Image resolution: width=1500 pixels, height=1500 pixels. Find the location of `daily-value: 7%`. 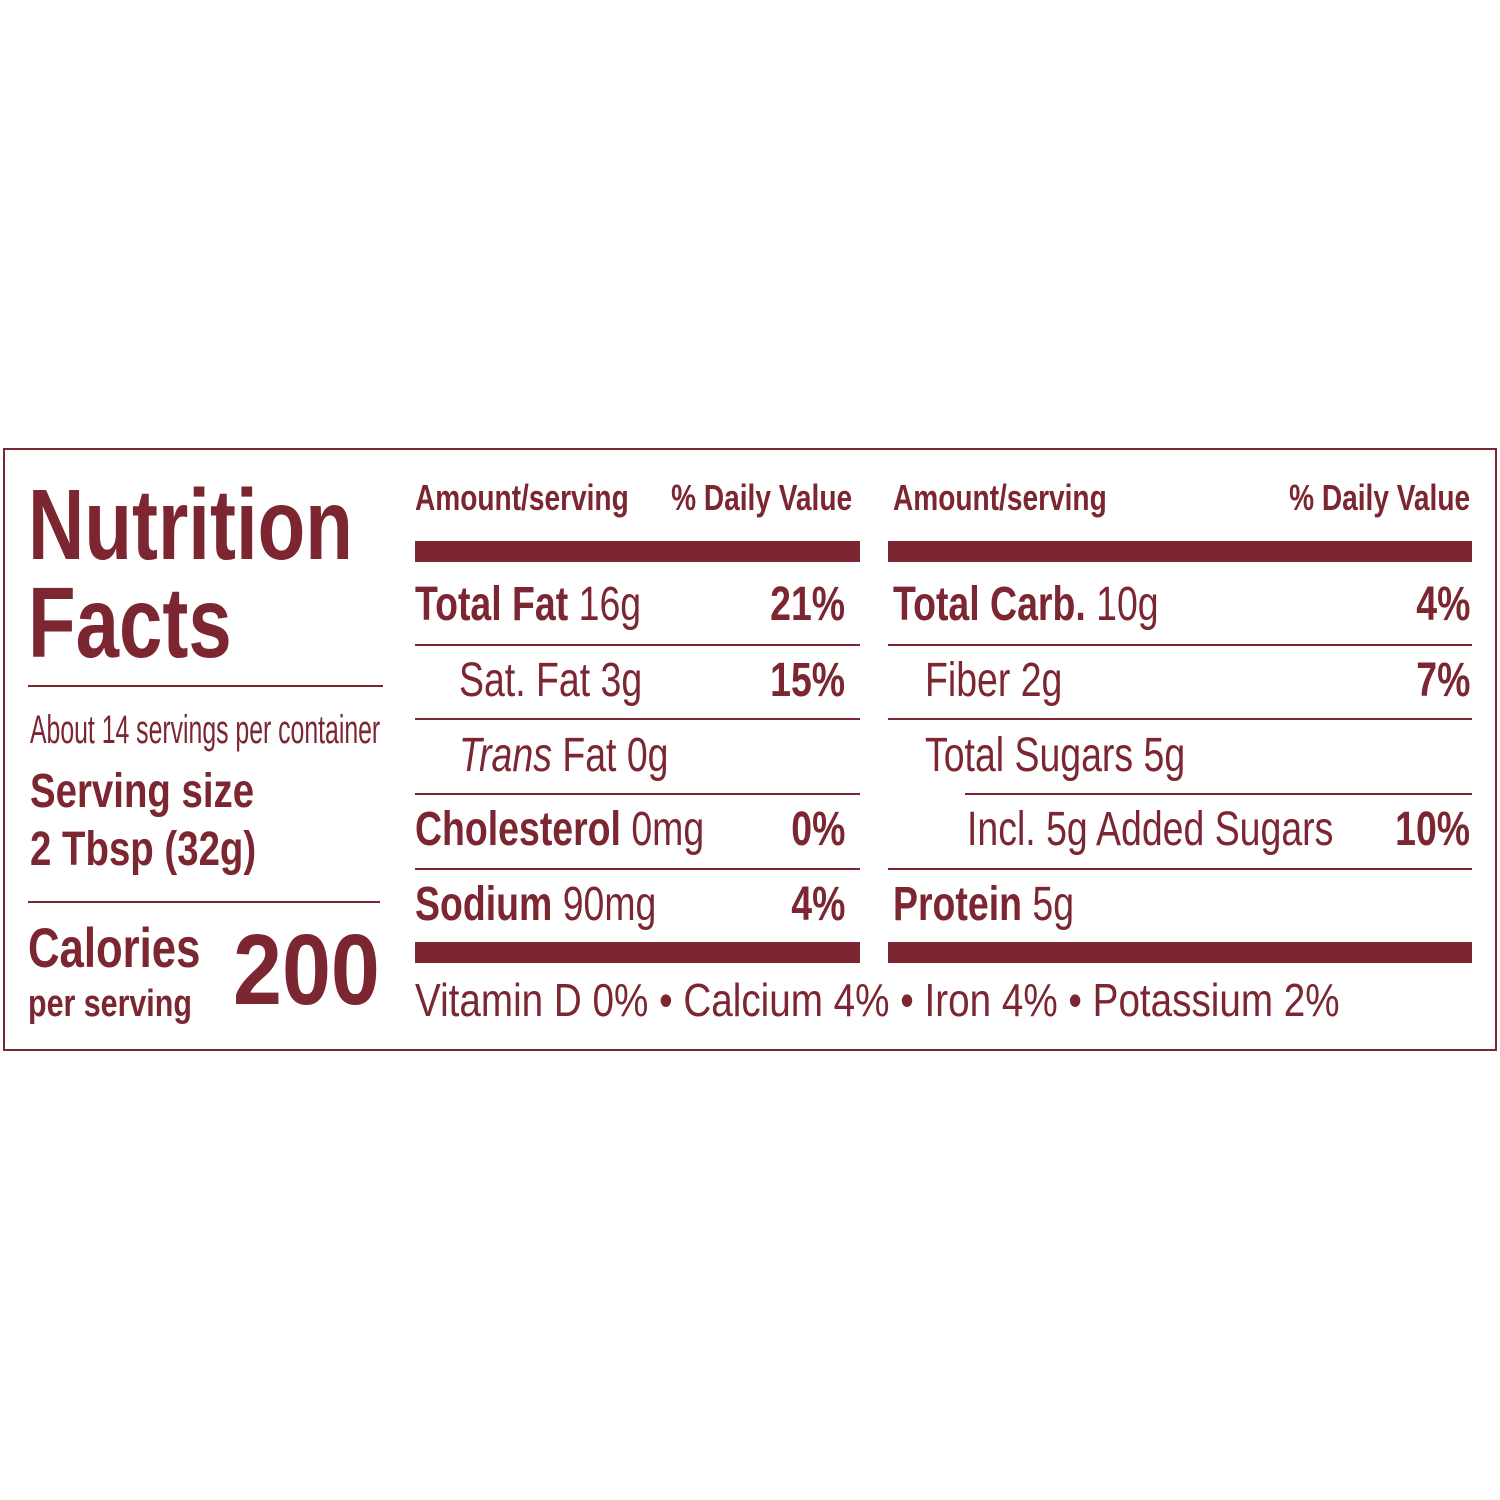

daily-value: 7% is located at coordinates (1442, 680).